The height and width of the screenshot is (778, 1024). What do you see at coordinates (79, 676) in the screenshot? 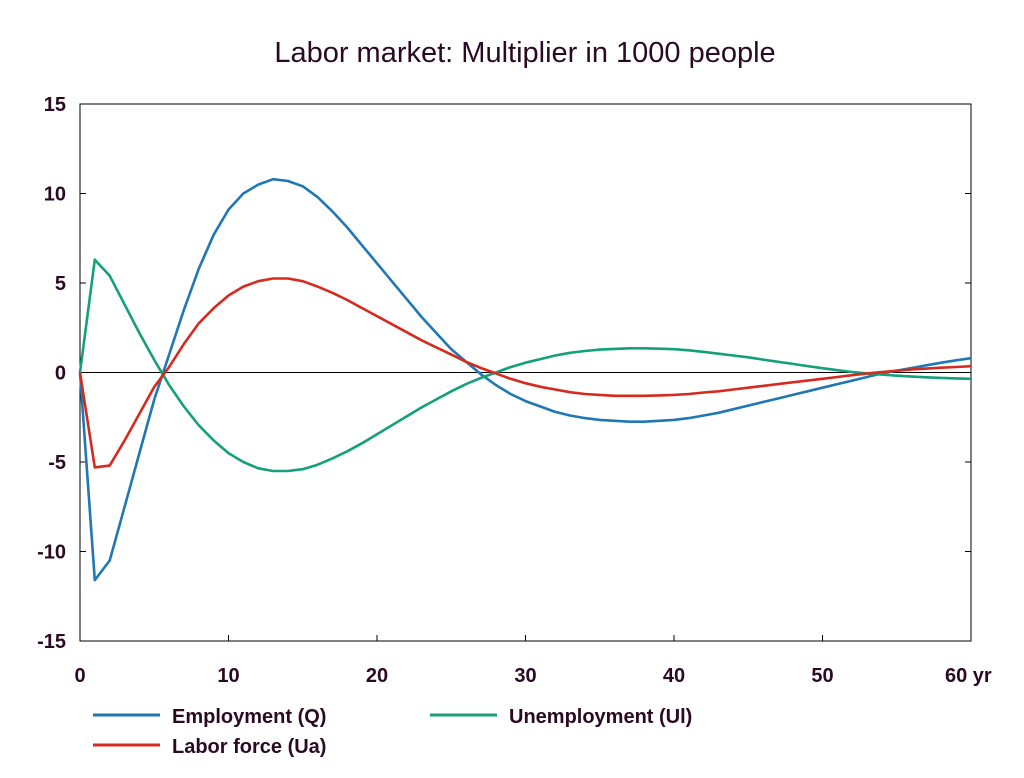
I see `x-tick-label: 0` at bounding box center [79, 676].